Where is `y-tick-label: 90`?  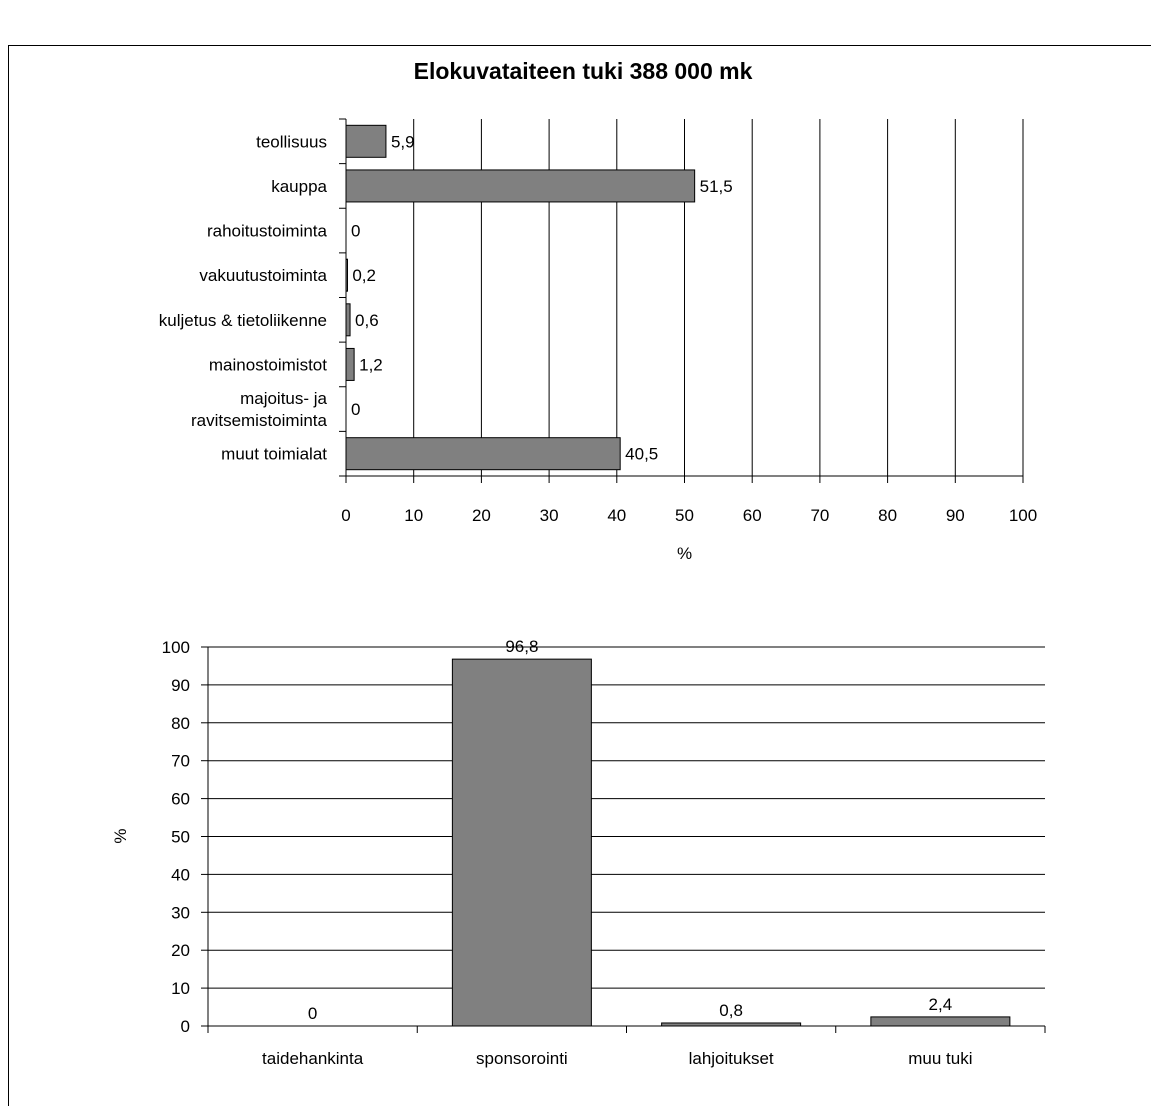 y-tick-label: 90 is located at coordinates (180, 685).